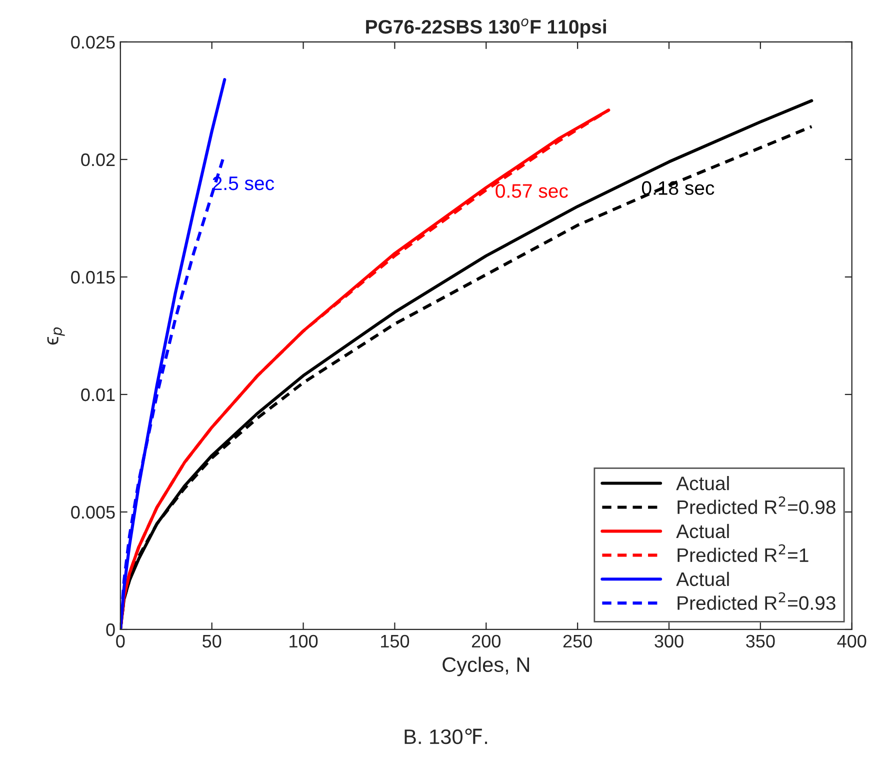  What do you see at coordinates (669, 641) in the screenshot?
I see `x-tick-label: 300` at bounding box center [669, 641].